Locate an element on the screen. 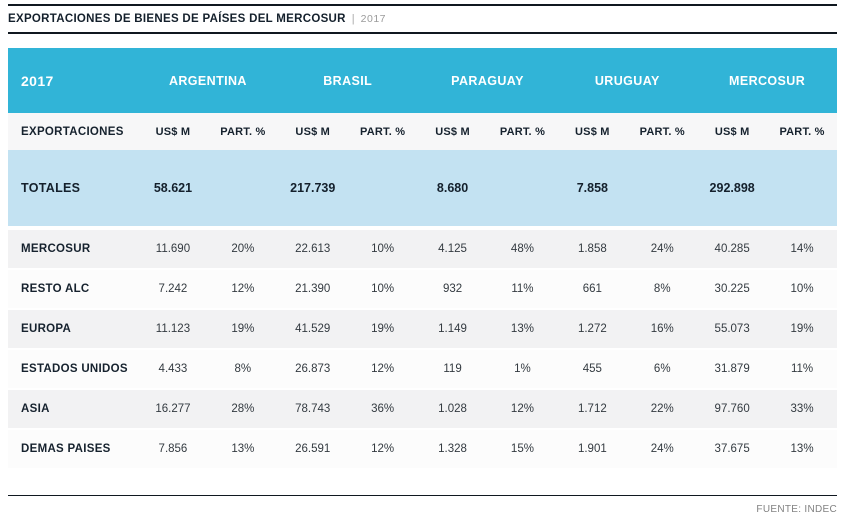  cell-value: 119 is located at coordinates (452, 369).